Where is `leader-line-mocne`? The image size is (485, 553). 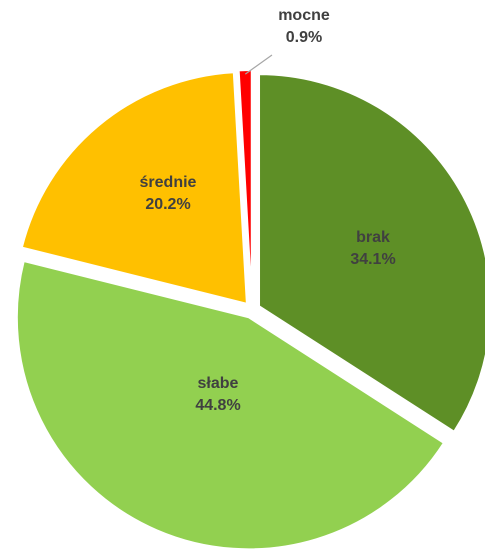 leader-line-mocne is located at coordinates (258, 64).